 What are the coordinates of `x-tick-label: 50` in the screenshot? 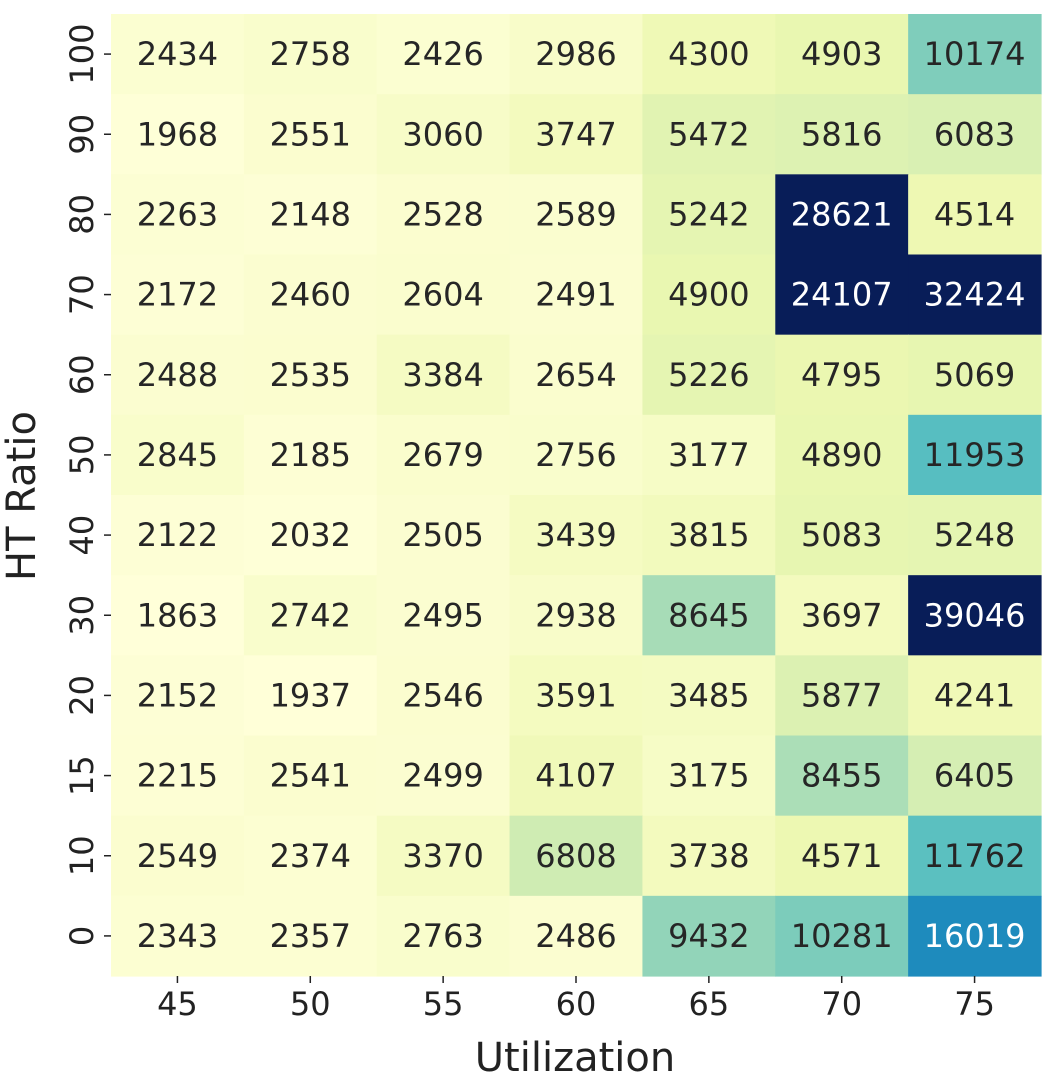 It's located at (310, 1004).